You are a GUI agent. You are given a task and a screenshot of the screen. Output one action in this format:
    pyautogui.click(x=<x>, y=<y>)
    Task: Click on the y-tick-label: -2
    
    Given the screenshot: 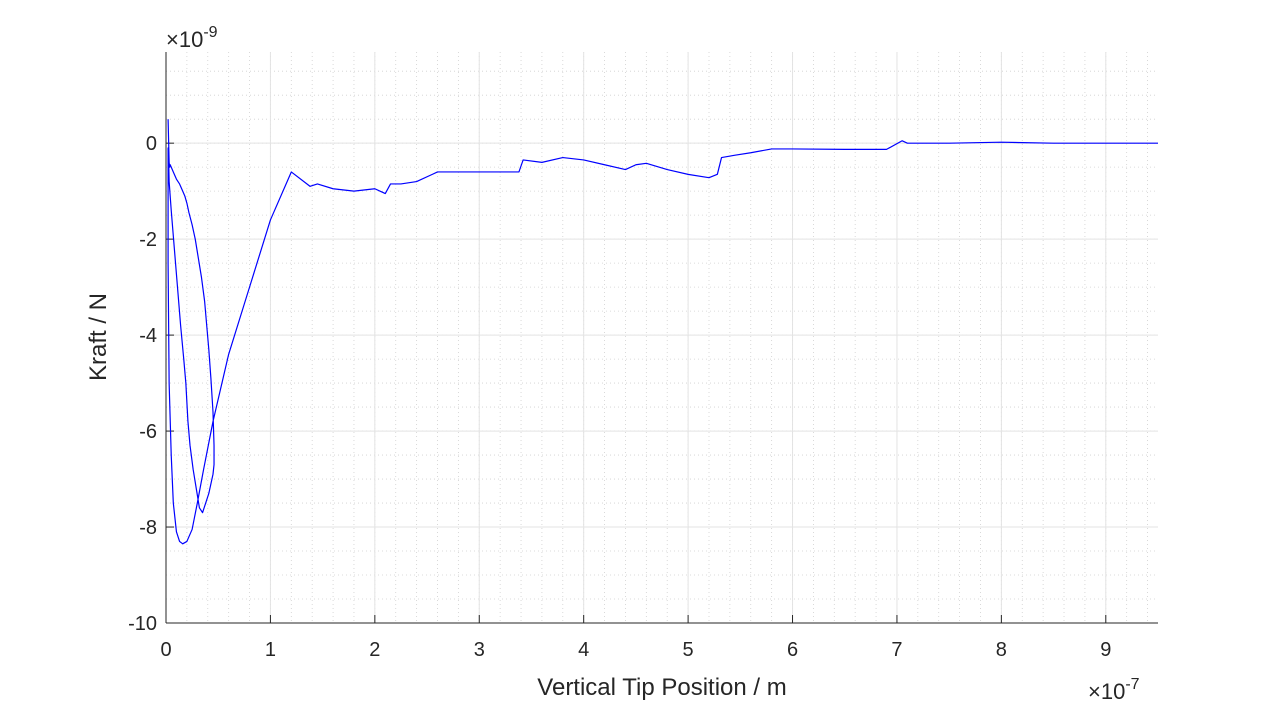 What is the action you would take?
    pyautogui.click(x=148, y=240)
    